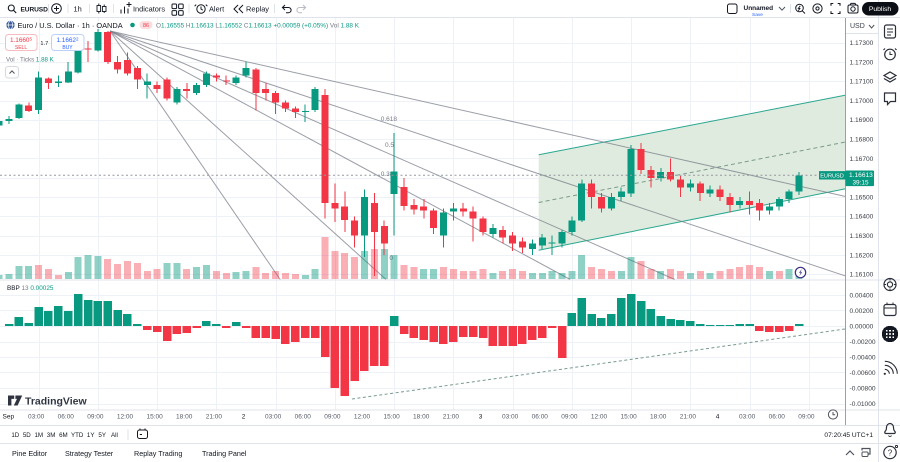 This screenshot has width=900, height=462. What do you see at coordinates (862, 311) in the screenshot?
I see `svg-text: 0.00200` at bounding box center [862, 311].